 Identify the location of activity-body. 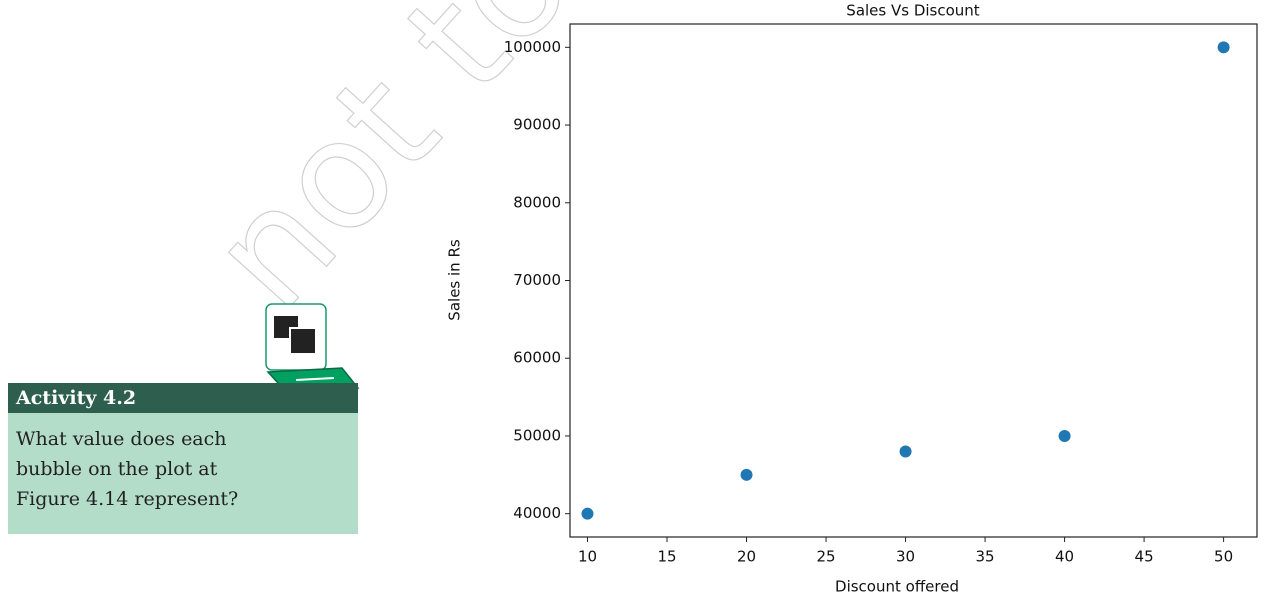
(183, 473).